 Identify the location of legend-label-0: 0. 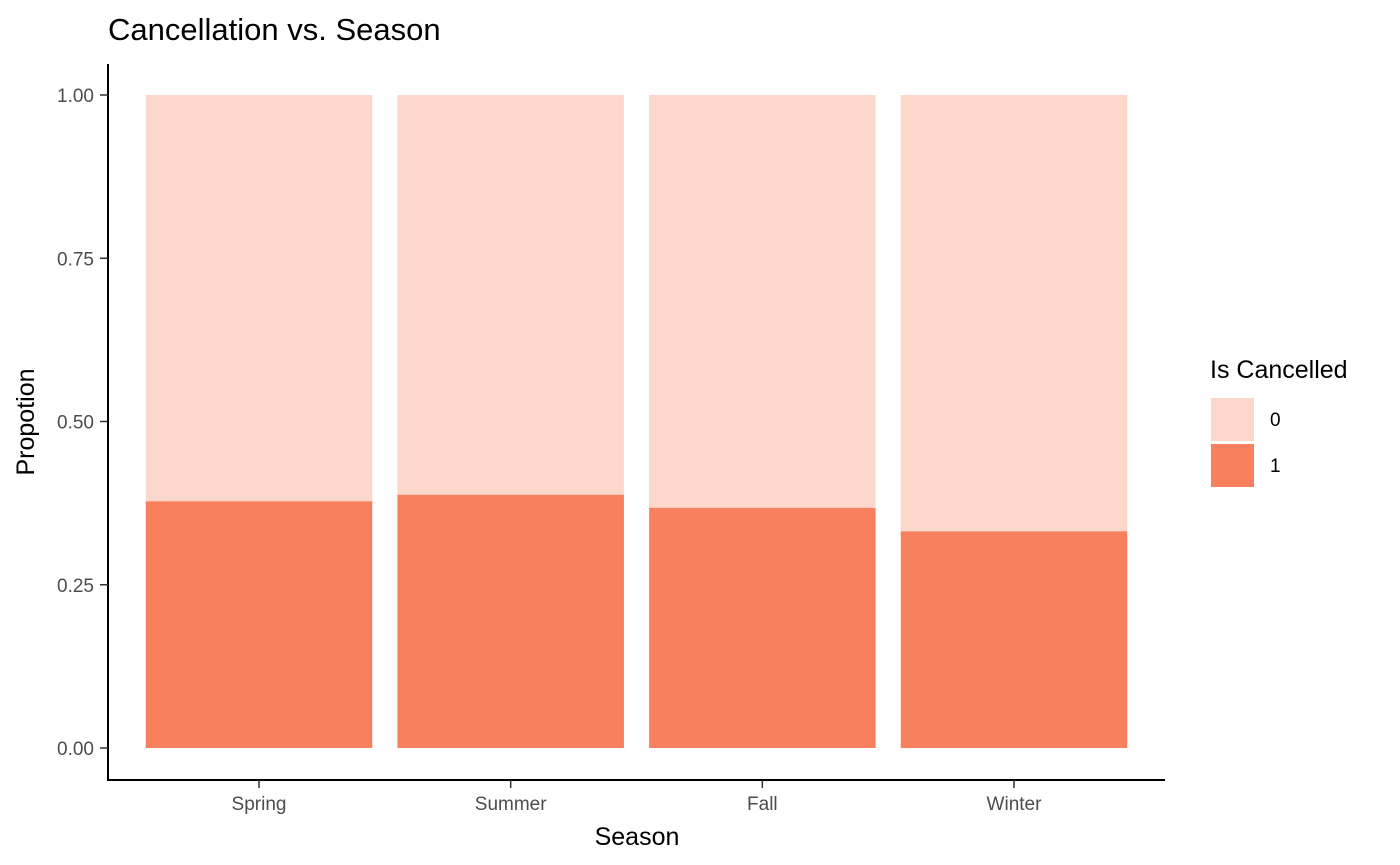
(1275, 420).